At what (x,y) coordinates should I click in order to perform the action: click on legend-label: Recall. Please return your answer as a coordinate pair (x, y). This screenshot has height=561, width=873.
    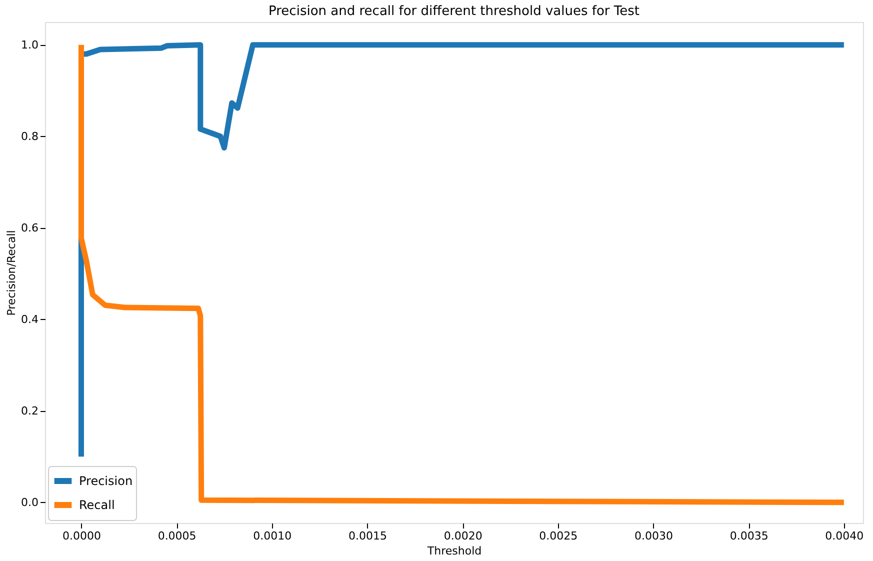
    Looking at the image, I should click on (97, 505).